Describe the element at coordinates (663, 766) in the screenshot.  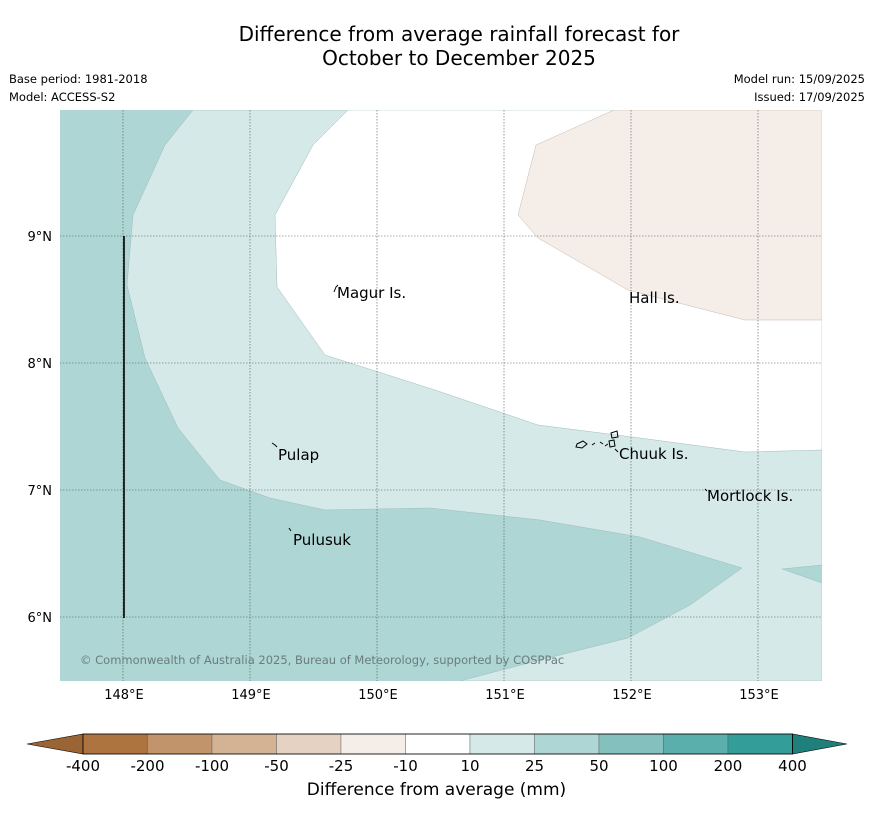
I see `colorbar-tick-label: 100` at that location.